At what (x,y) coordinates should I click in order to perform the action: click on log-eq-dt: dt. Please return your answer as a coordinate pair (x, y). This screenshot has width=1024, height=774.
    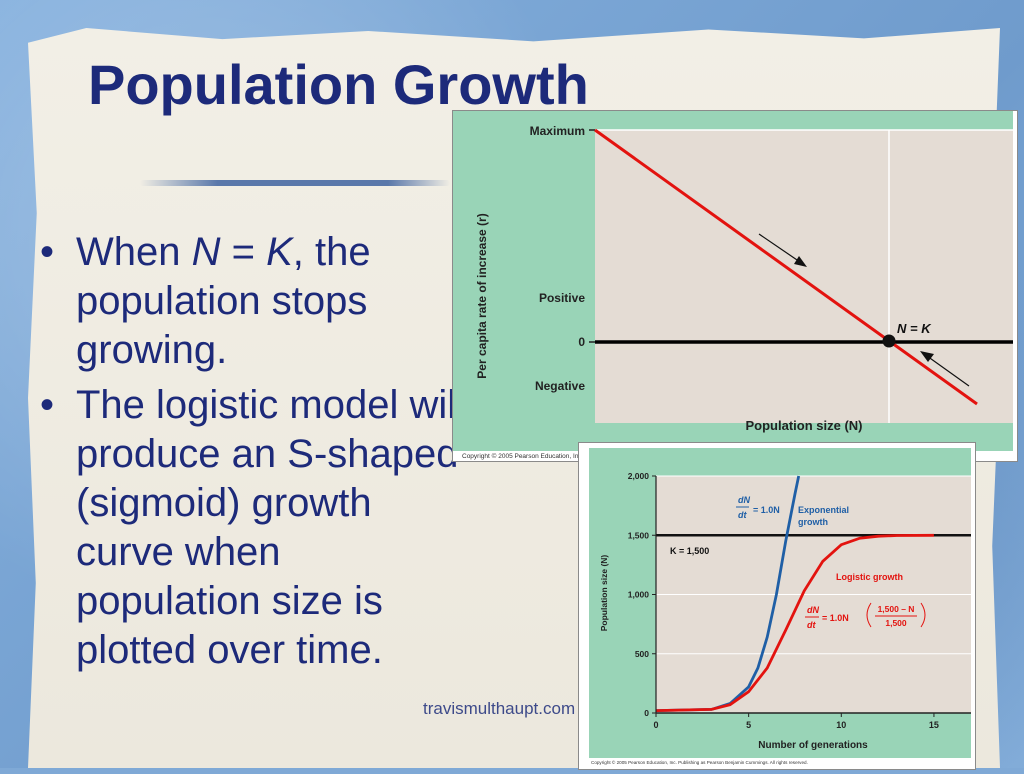
    Looking at the image, I should click on (811, 625).